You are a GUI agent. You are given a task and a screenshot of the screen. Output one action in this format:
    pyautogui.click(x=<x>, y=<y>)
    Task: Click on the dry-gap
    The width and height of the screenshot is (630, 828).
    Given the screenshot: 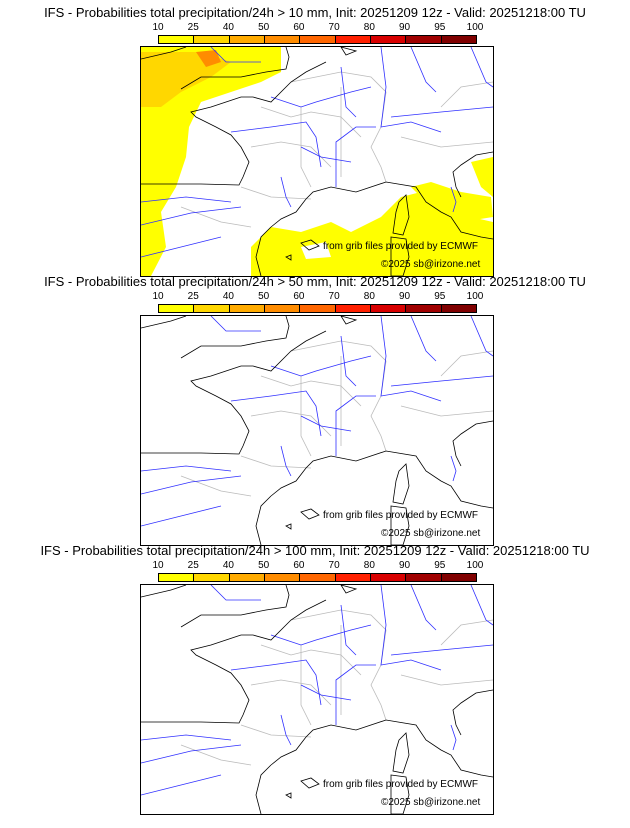 What is the action you would take?
    pyautogui.click(x=316, y=250)
    